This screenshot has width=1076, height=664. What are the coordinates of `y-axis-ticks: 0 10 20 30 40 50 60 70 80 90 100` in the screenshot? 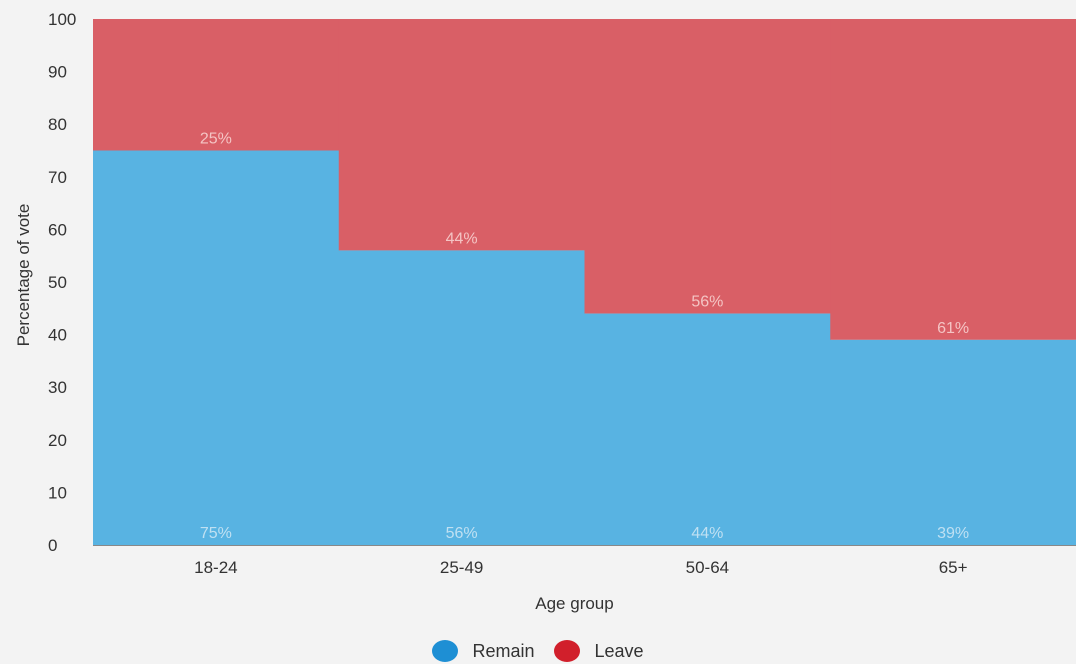 It's located at (62, 282).